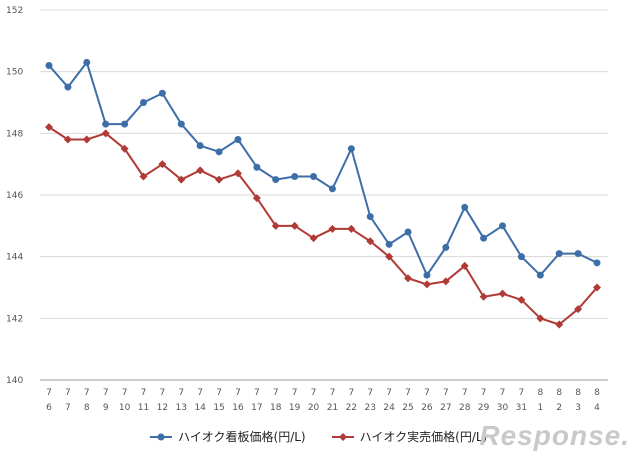 The image size is (640, 460). Describe the element at coordinates (106, 408) in the screenshot. I see `x-tick-day: 9` at that location.